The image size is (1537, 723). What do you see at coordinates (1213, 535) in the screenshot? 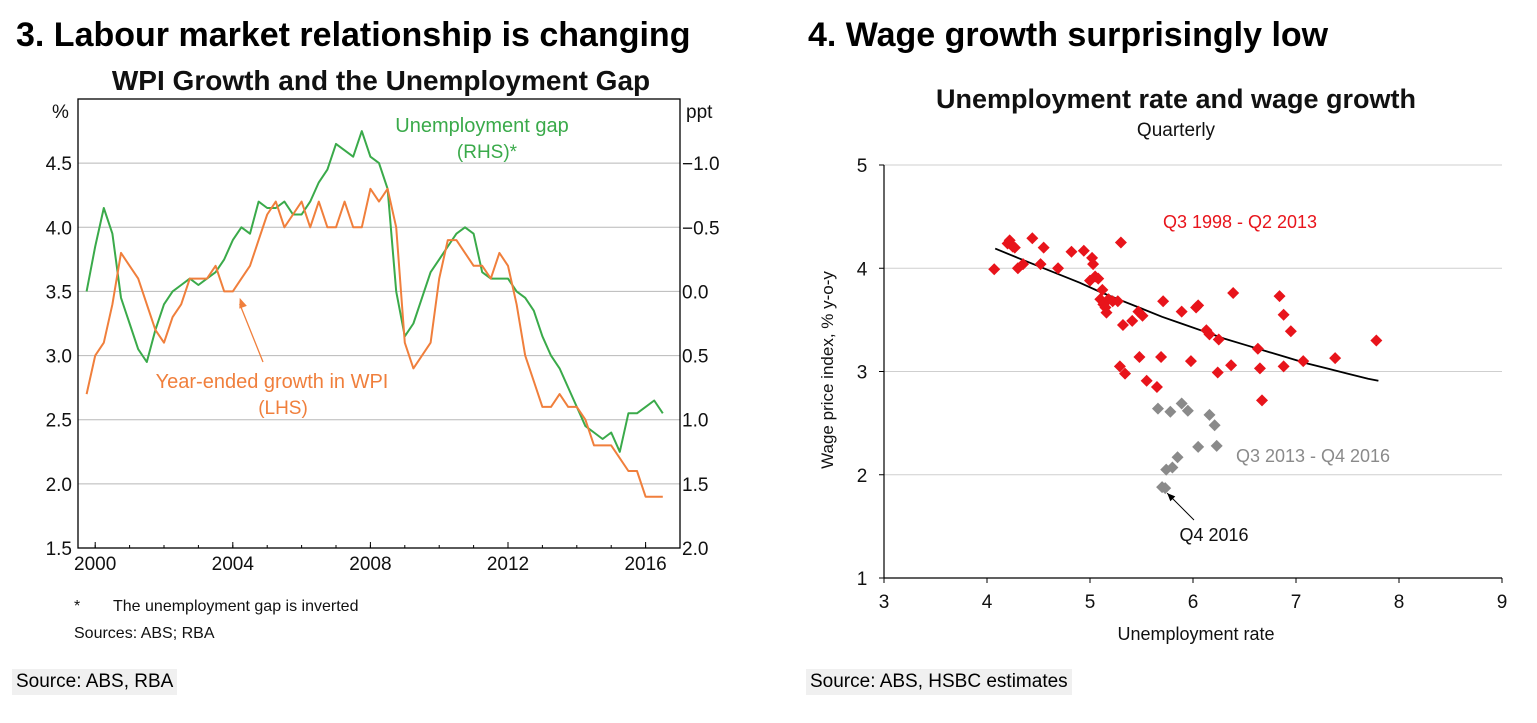
I see `q4-2016-label: Q4 2016` at bounding box center [1213, 535].